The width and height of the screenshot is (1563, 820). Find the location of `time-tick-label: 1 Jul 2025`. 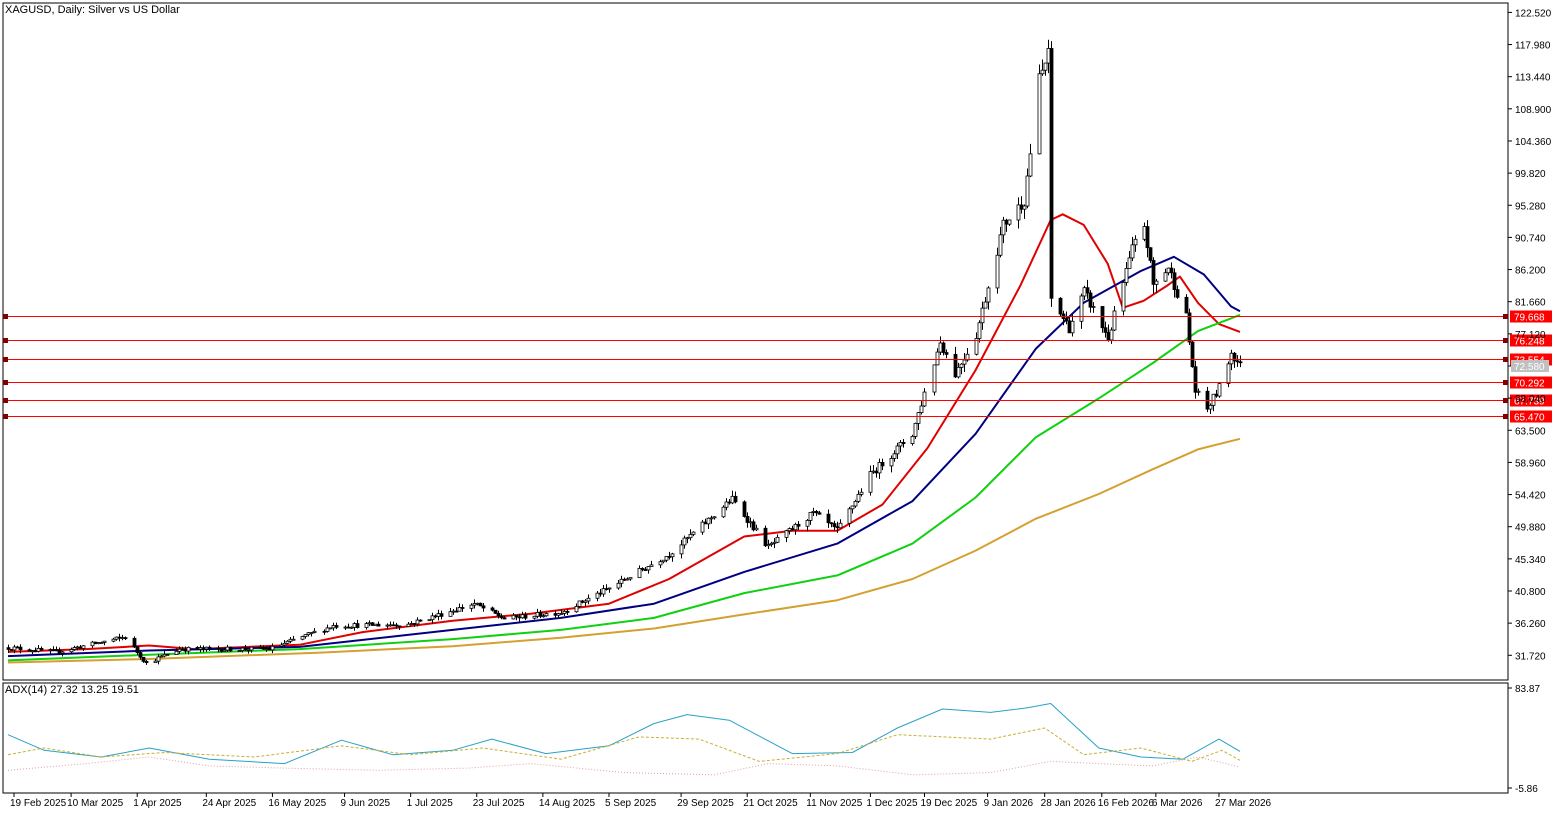

time-tick-label: 1 Jul 2025 is located at coordinates (430, 803).